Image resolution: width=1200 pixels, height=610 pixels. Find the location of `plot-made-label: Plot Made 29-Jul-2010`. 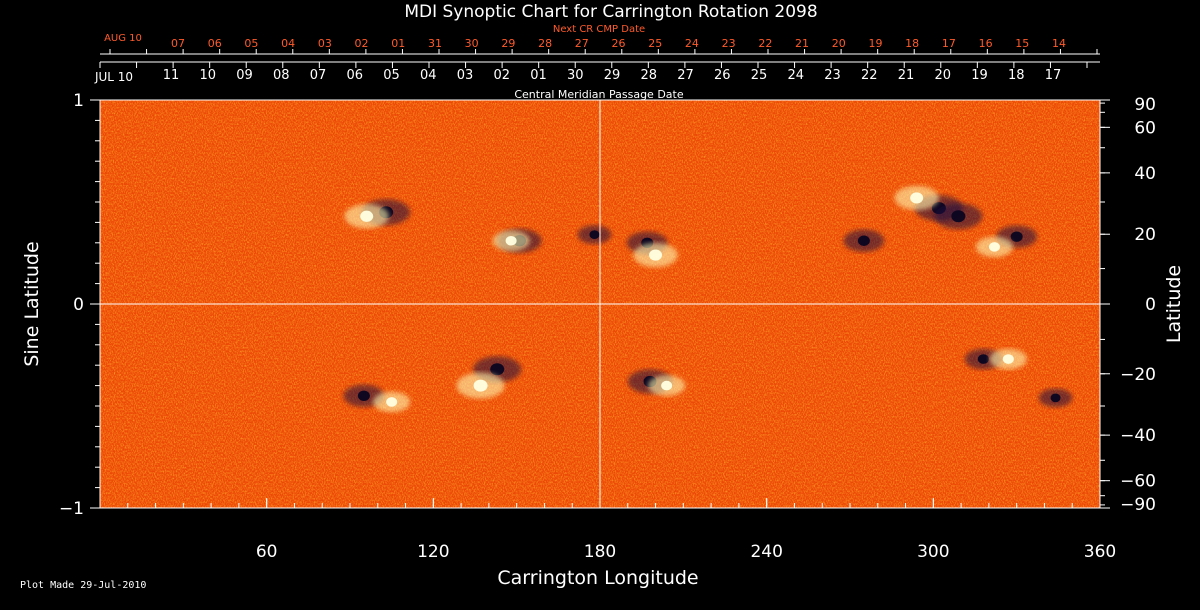

plot-made-label: Plot Made 29-Jul-2010 is located at coordinates (83, 585).